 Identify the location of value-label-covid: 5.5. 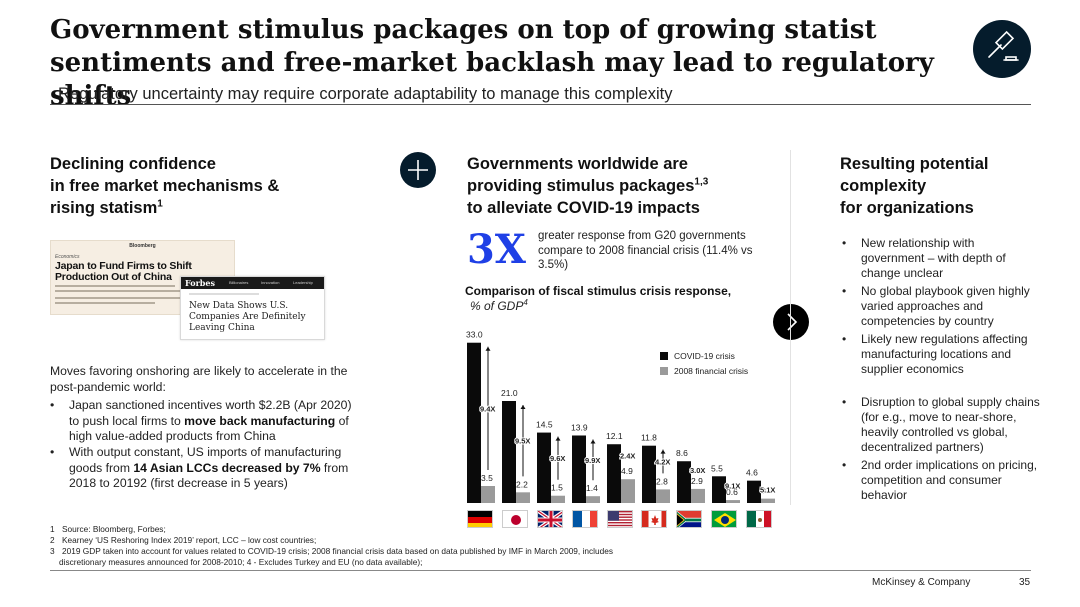
(717, 468).